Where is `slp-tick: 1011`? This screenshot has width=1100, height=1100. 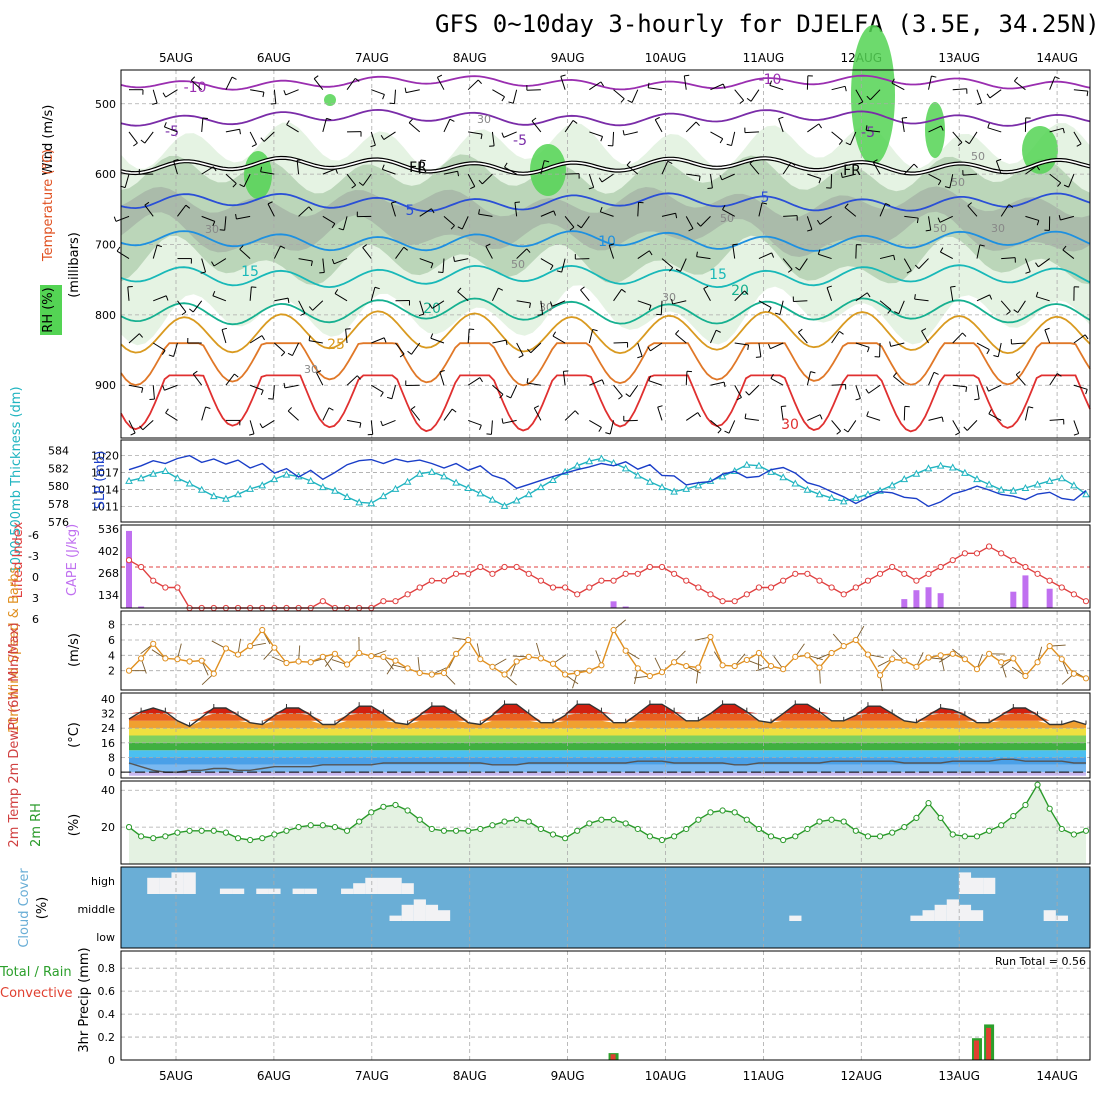
slp-tick: 1011 is located at coordinates (105, 506).